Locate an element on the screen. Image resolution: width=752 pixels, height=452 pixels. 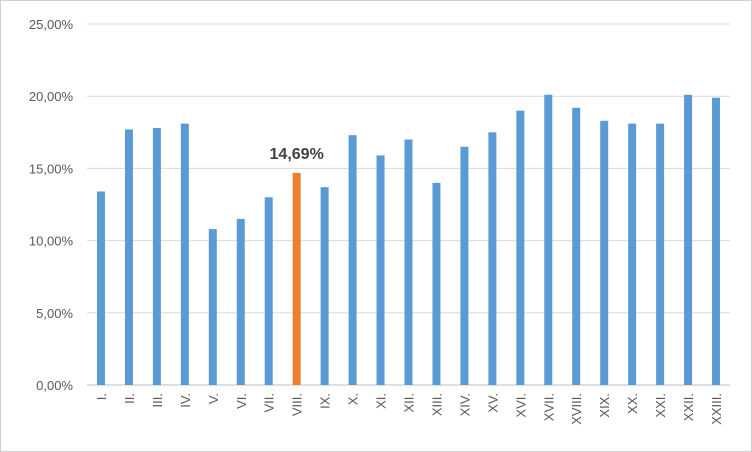
x-tick-label: XVI. is located at coordinates (520, 405).